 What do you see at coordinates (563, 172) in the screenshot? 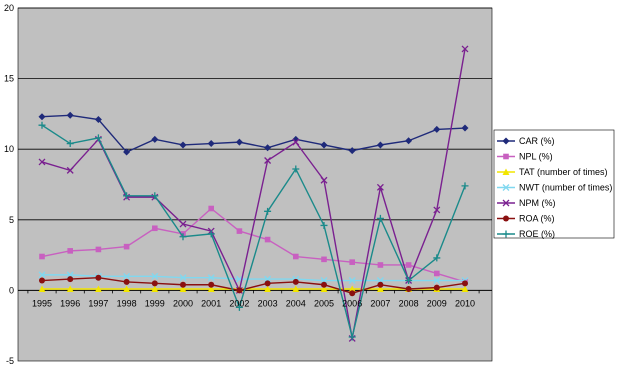
I see `legend-label: TAT (number of times)` at bounding box center [563, 172].